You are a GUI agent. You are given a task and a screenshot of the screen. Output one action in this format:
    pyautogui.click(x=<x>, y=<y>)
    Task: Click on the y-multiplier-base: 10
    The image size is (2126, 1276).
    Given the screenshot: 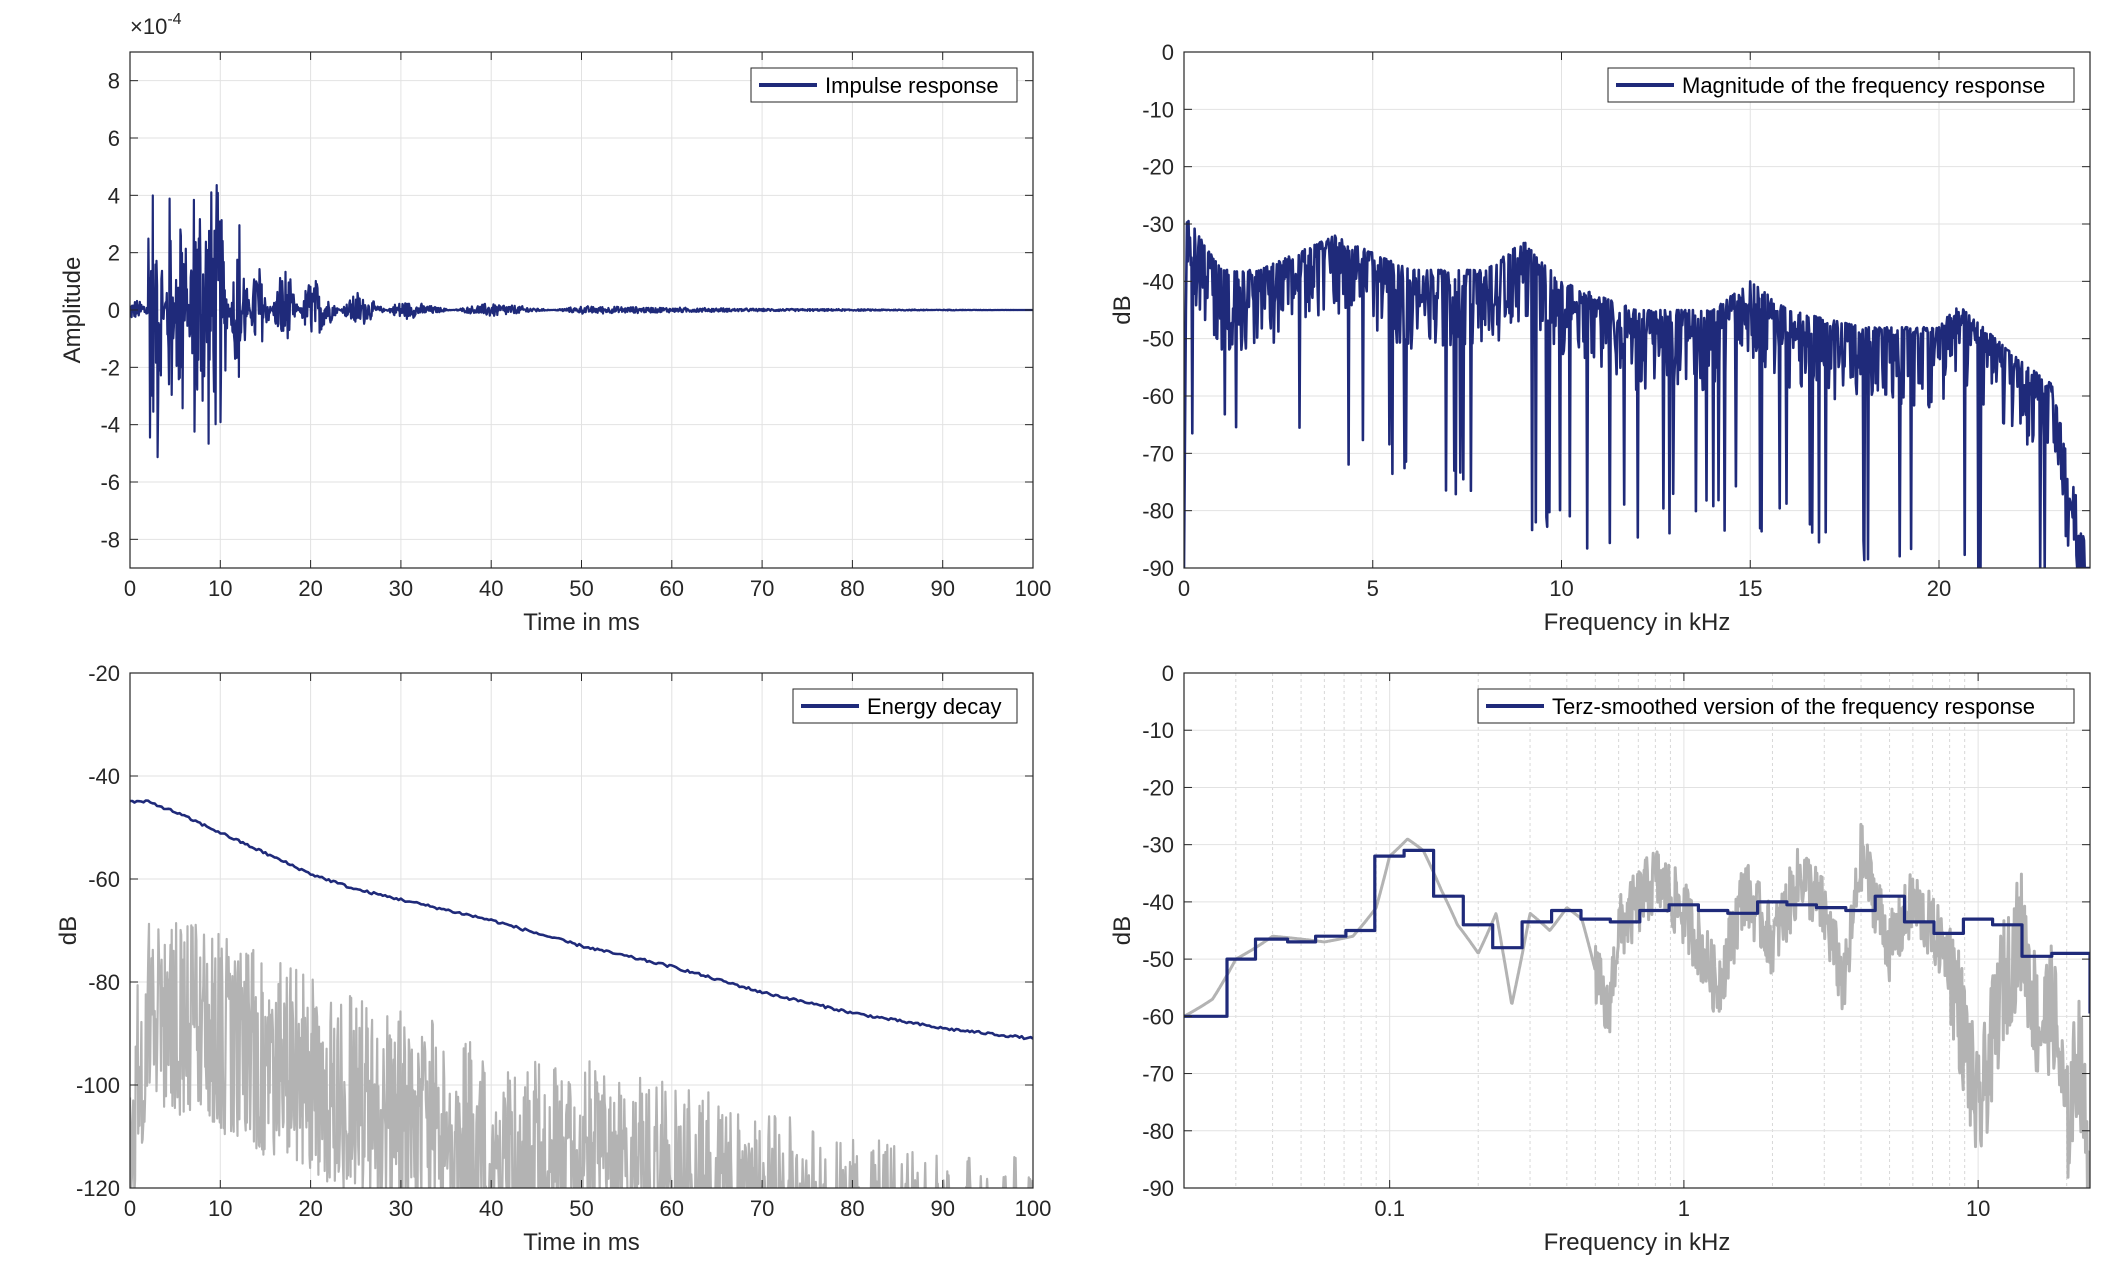 What is the action you would take?
    pyautogui.click(x=155, y=26)
    